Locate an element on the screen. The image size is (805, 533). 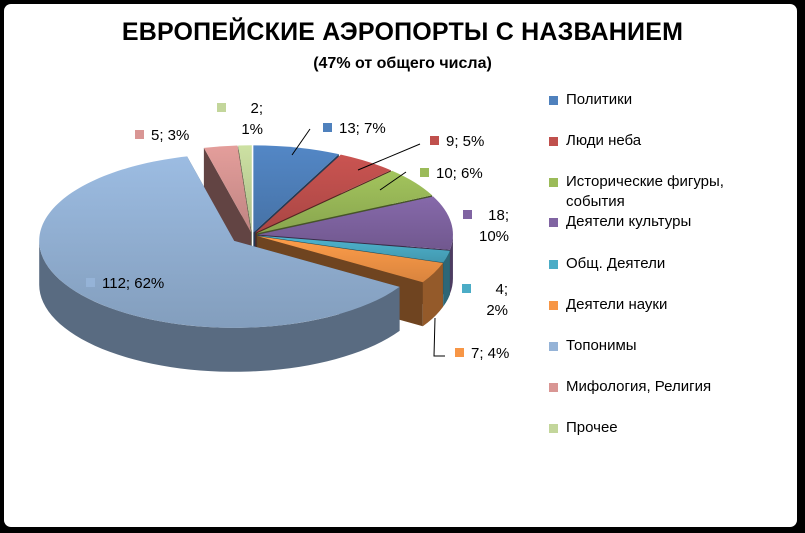
legend-label-5: Деятели науки is located at coordinates (617, 304).